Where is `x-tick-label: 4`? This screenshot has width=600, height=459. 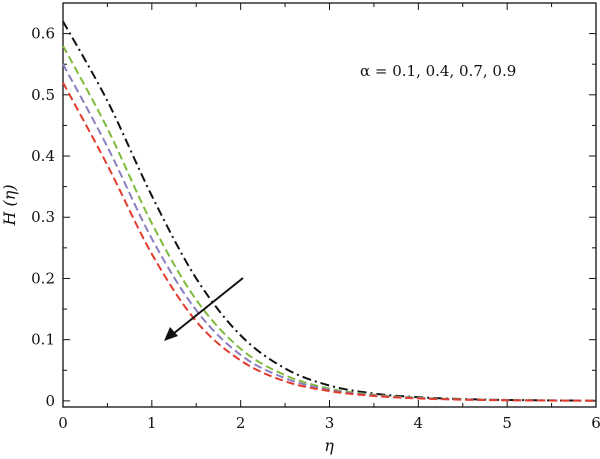 x-tick-label: 4 is located at coordinates (419, 423).